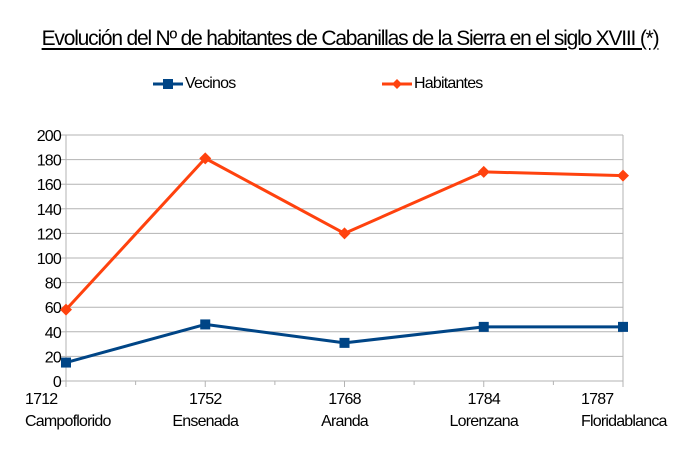  What do you see at coordinates (49, 161) in the screenshot?
I see `y-tick-label: 180` at bounding box center [49, 161].